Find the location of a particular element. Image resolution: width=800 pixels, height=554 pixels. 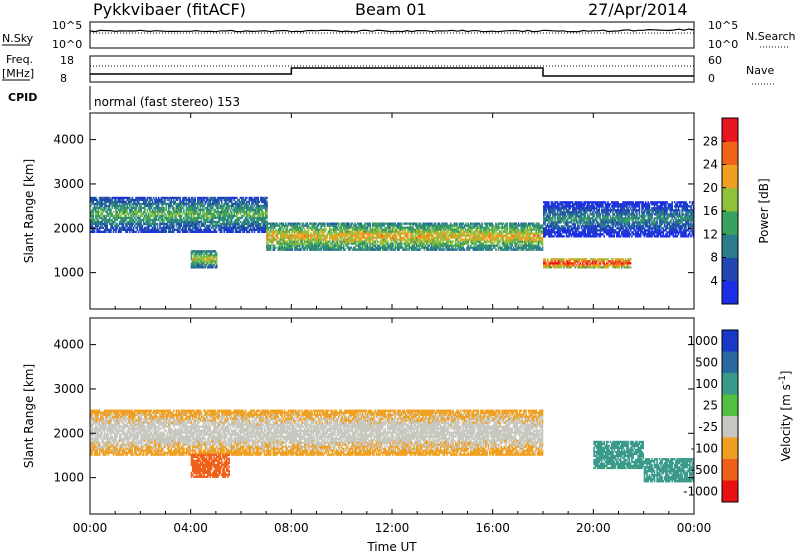

freq-tick-bottom: 8 is located at coordinates (63, 78).